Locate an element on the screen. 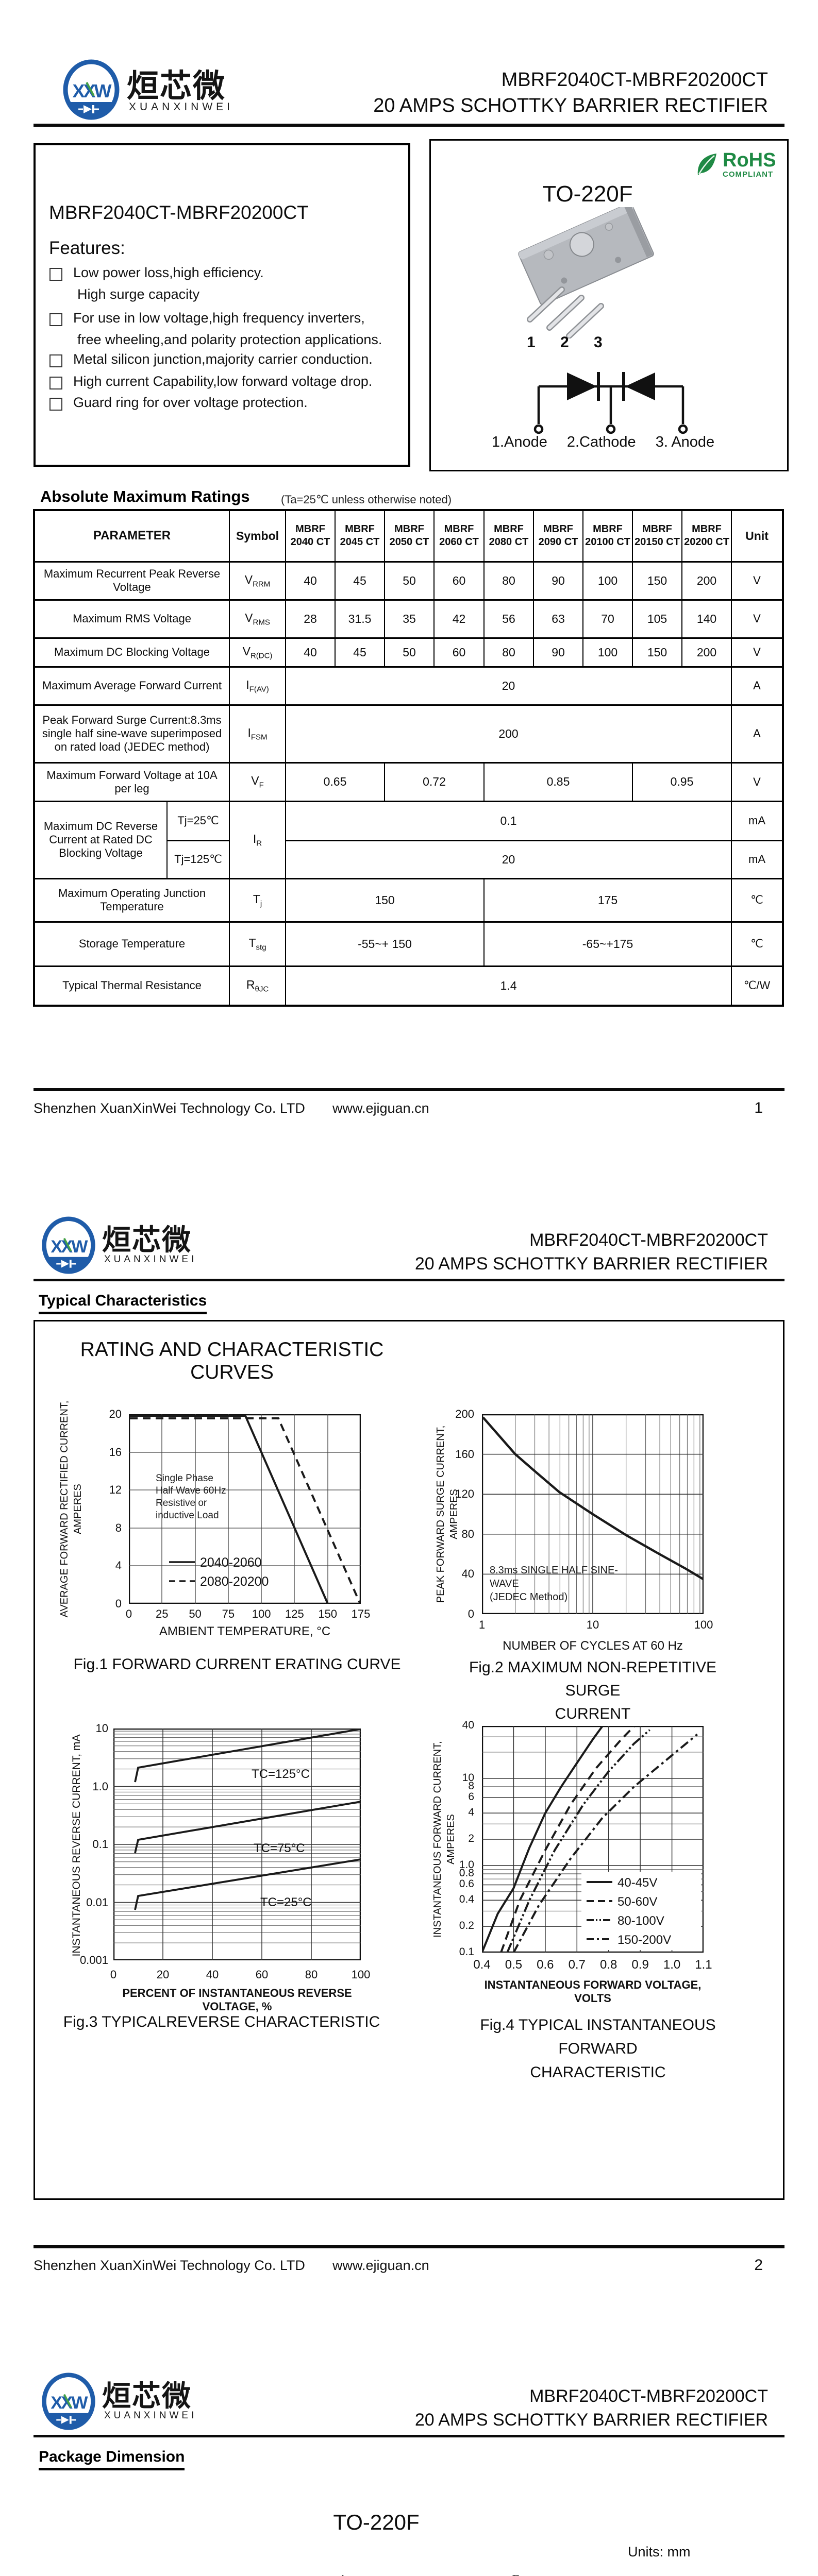 The width and height of the screenshot is (818, 2576). header-rule is located at coordinates (409, 1280).